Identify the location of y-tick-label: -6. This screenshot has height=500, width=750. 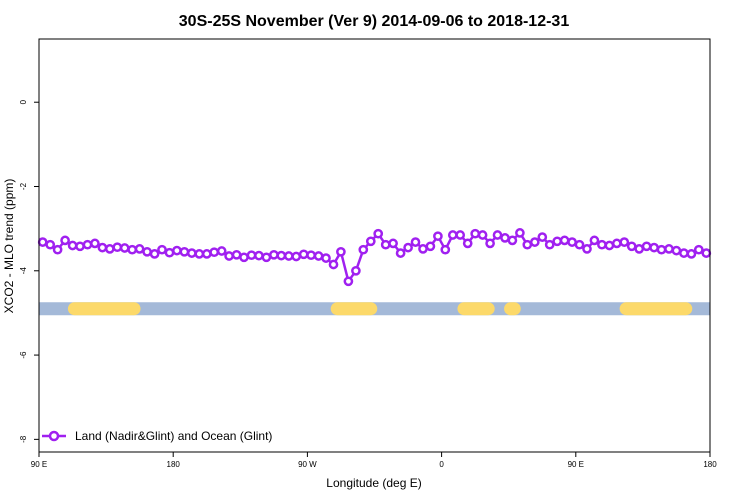
(23, 355).